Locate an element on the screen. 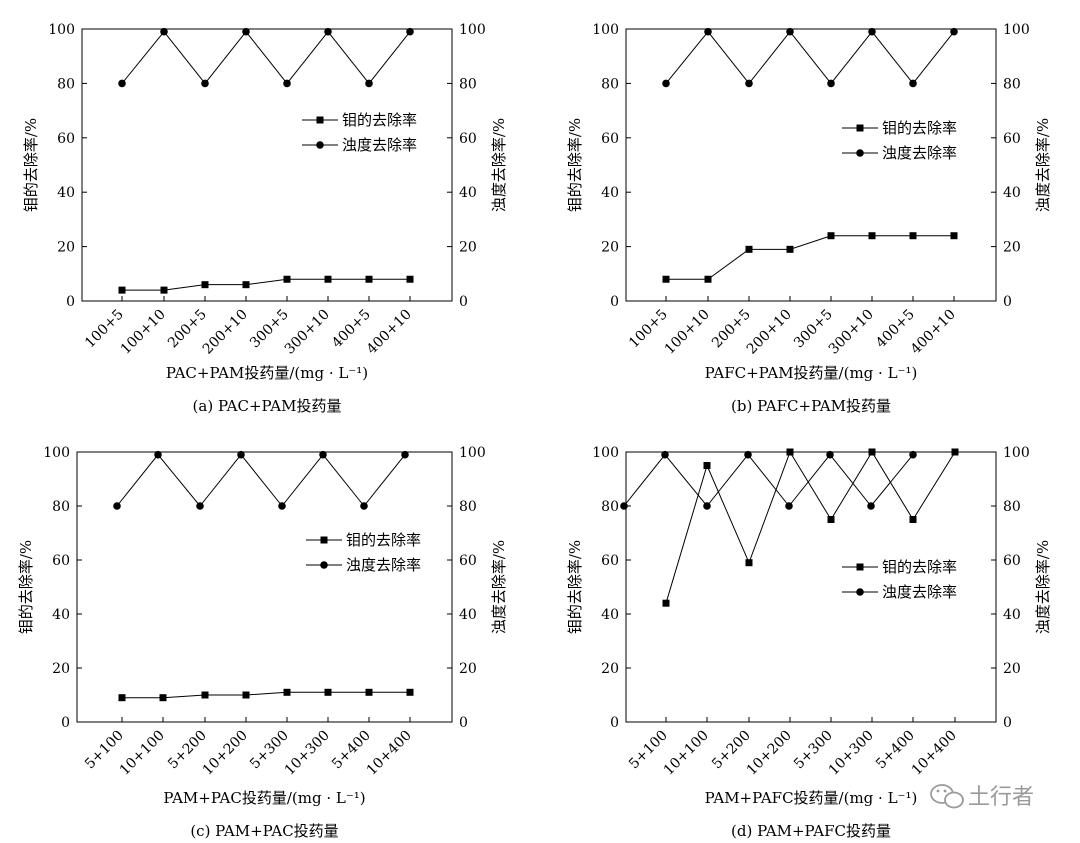  x-axis-label: PAM+PAC投药量/(mg · L⁻¹) is located at coordinates (264, 798).